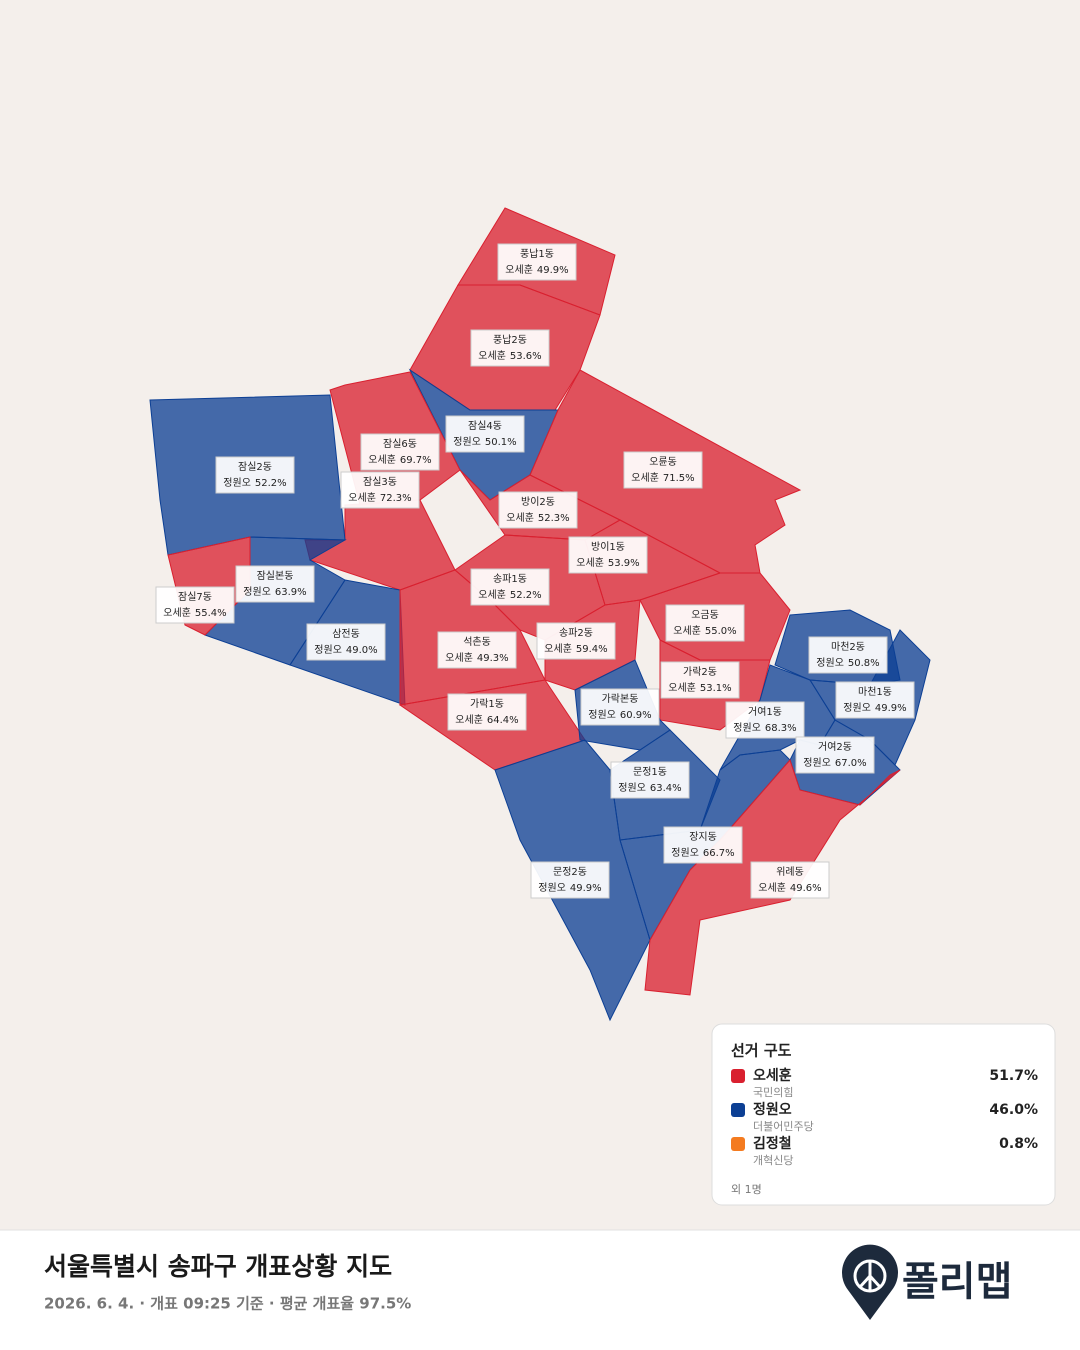 This screenshot has height=1350, width=1080. I want to click on legend-share: 0.8%, so click(1018, 1144).